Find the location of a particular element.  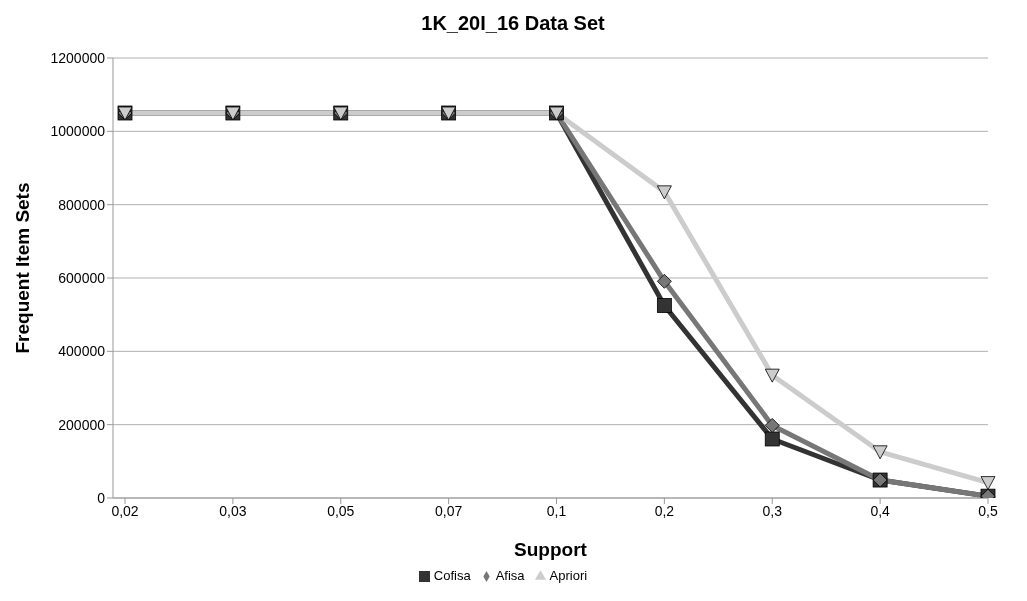

chart-title: 1K_20I_16 Data Set is located at coordinates (513, 23).